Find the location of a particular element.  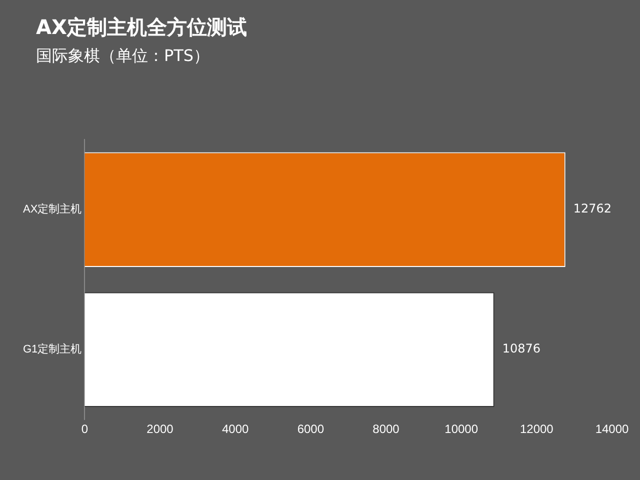

data-label: 12762 is located at coordinates (592, 209).